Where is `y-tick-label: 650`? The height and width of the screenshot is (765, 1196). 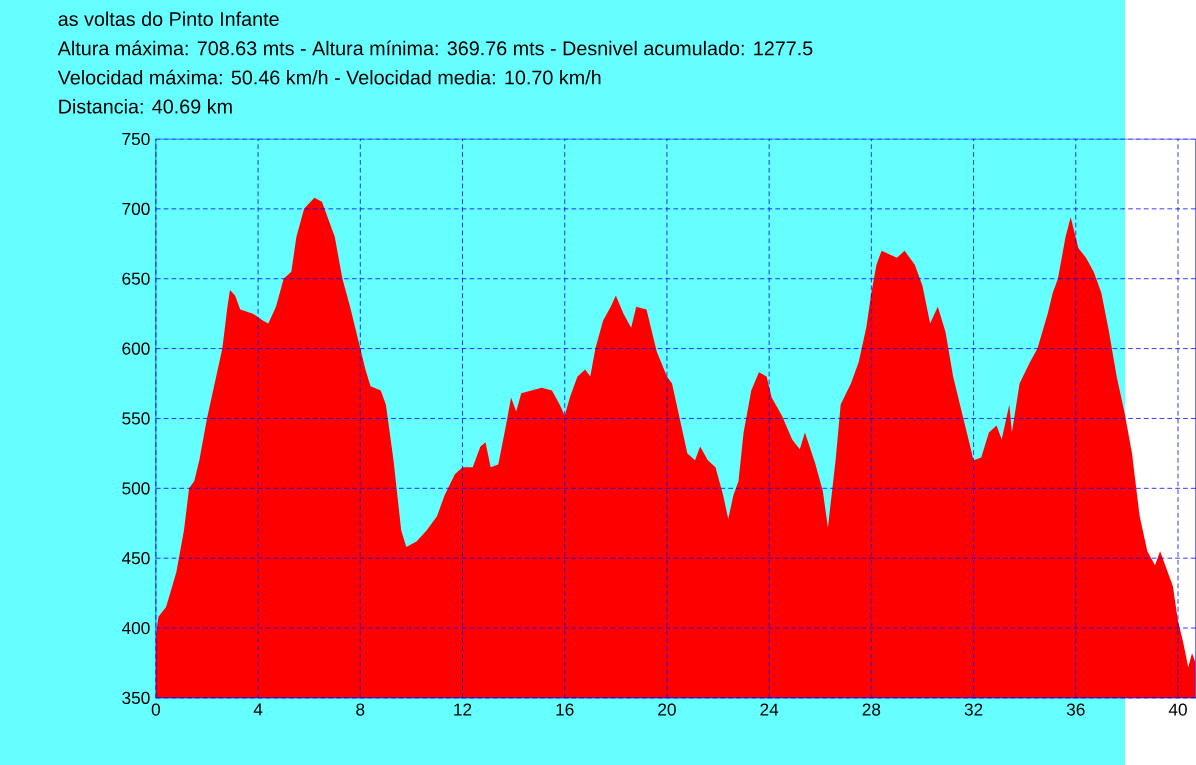 y-tick-label: 650 is located at coordinates (136, 278).